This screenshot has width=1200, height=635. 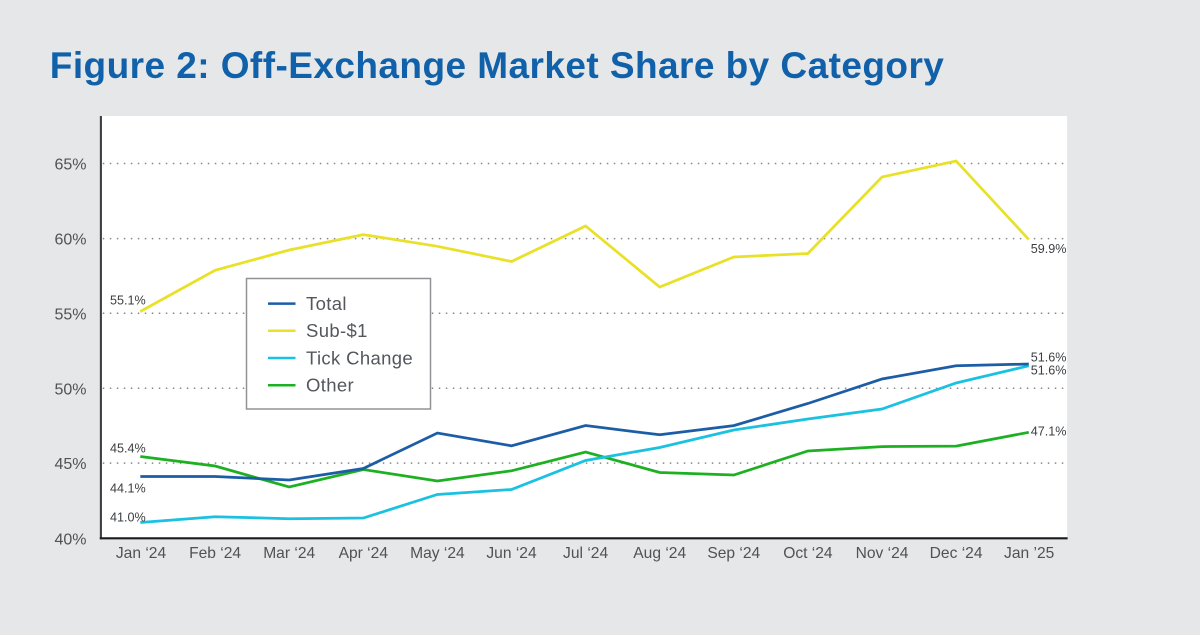 I want to click on svg-text: May ‘24, so click(x=437, y=553).